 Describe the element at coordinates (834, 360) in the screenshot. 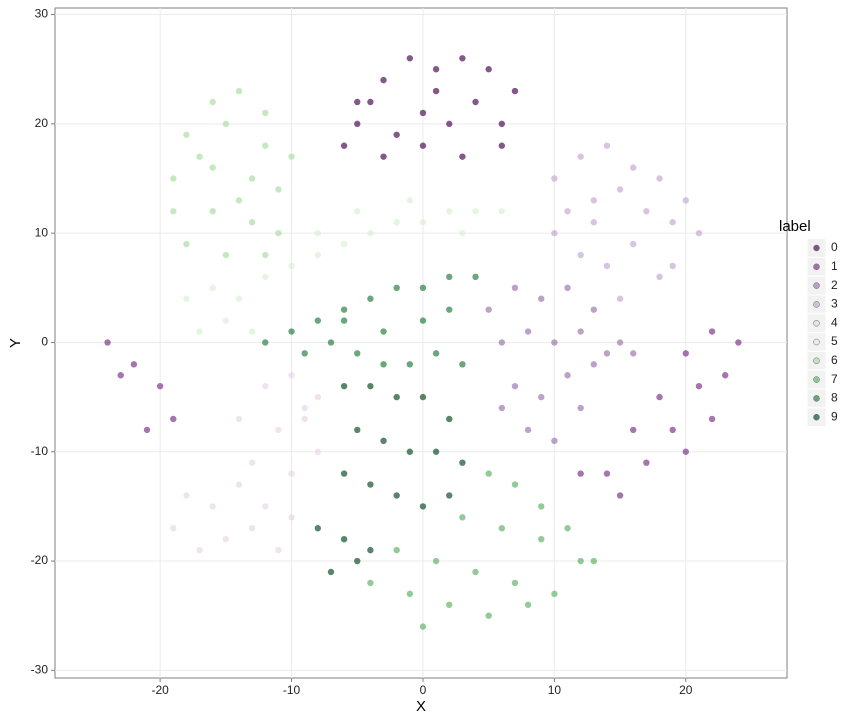

I see `legend-label: 6` at that location.